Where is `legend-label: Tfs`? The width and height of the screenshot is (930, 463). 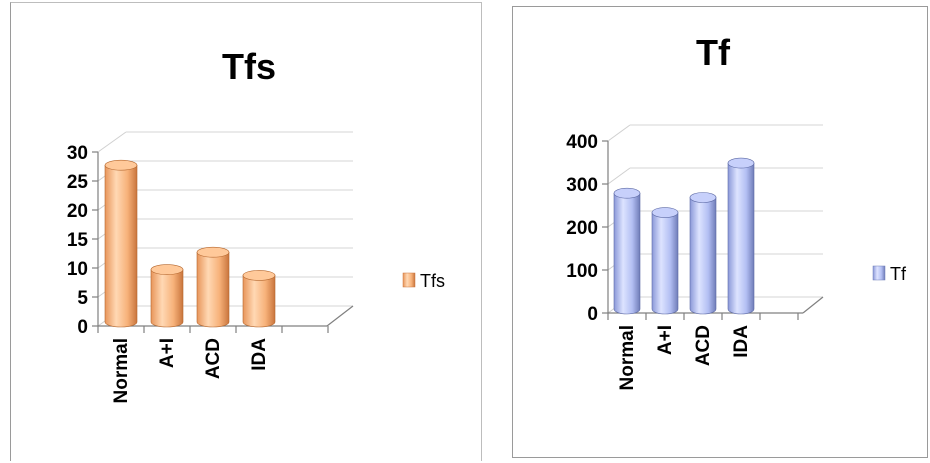 legend-label: Tfs is located at coordinates (432, 281).